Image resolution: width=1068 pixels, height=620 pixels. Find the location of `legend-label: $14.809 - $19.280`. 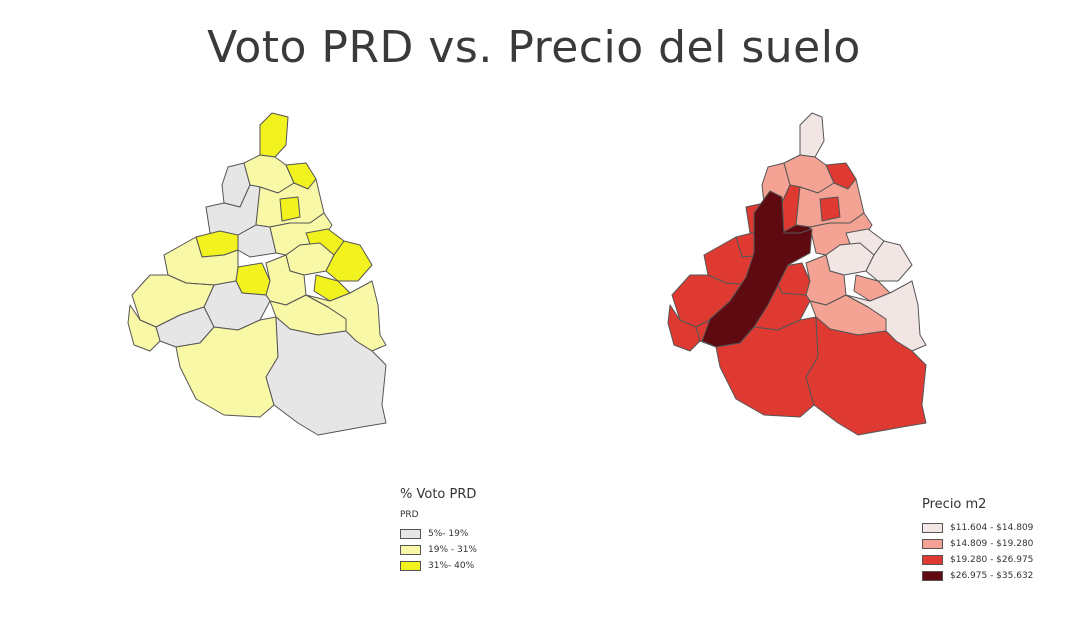

legend-label: $14.809 - $19.280 is located at coordinates (992, 544).